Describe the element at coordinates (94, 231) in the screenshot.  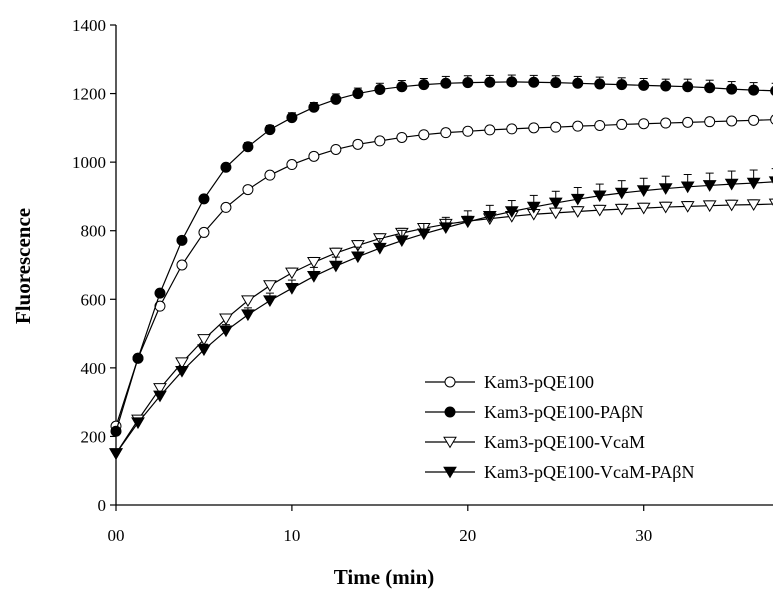
I see `y-tick-label: 800` at that location.